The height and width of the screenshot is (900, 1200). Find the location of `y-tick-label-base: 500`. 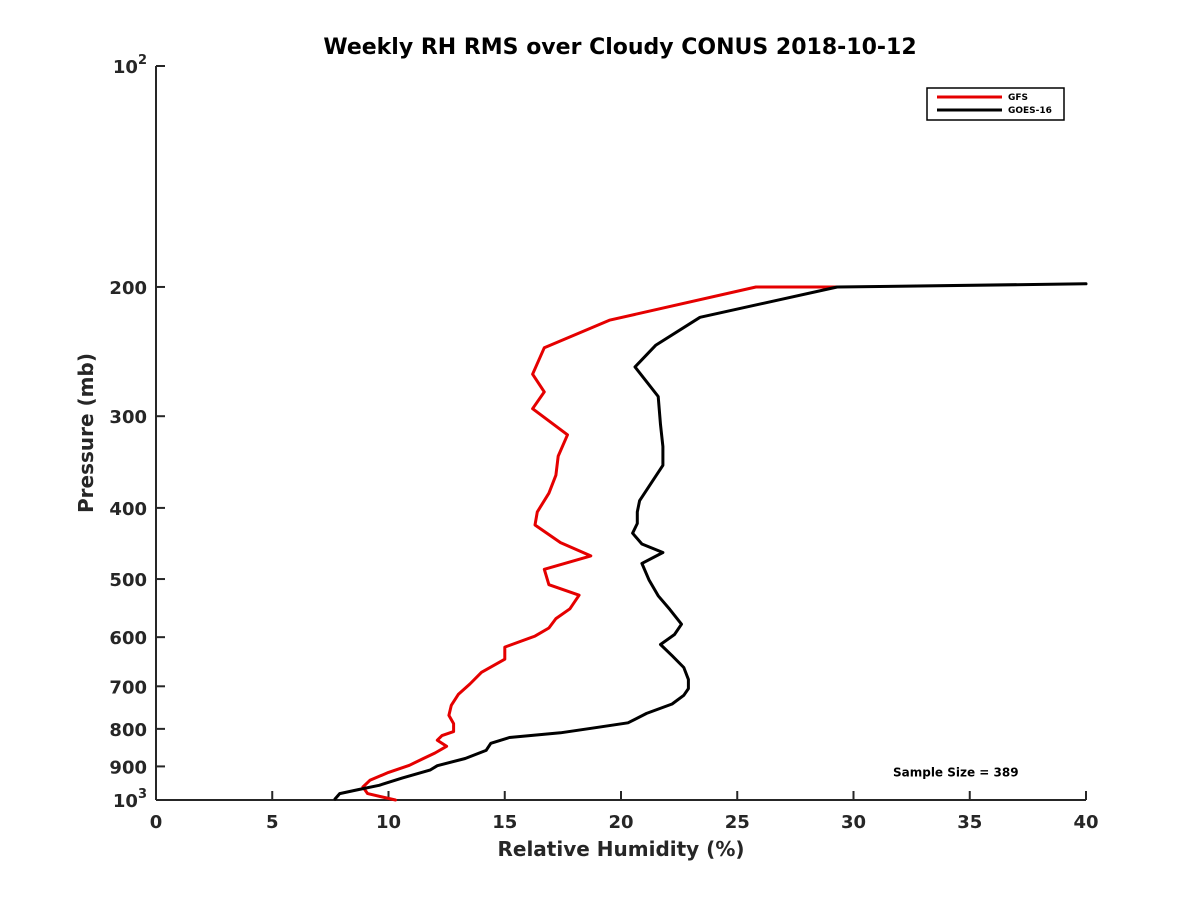

y-tick-label-base: 500 is located at coordinates (128, 580).